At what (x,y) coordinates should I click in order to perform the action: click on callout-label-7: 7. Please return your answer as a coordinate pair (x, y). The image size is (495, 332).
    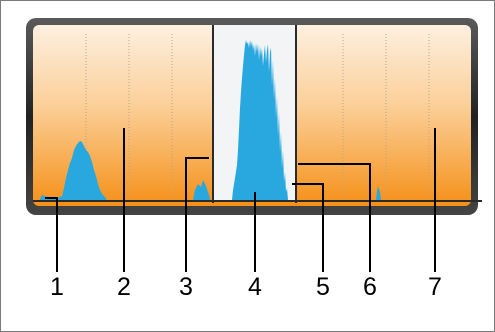
    Looking at the image, I should click on (435, 287).